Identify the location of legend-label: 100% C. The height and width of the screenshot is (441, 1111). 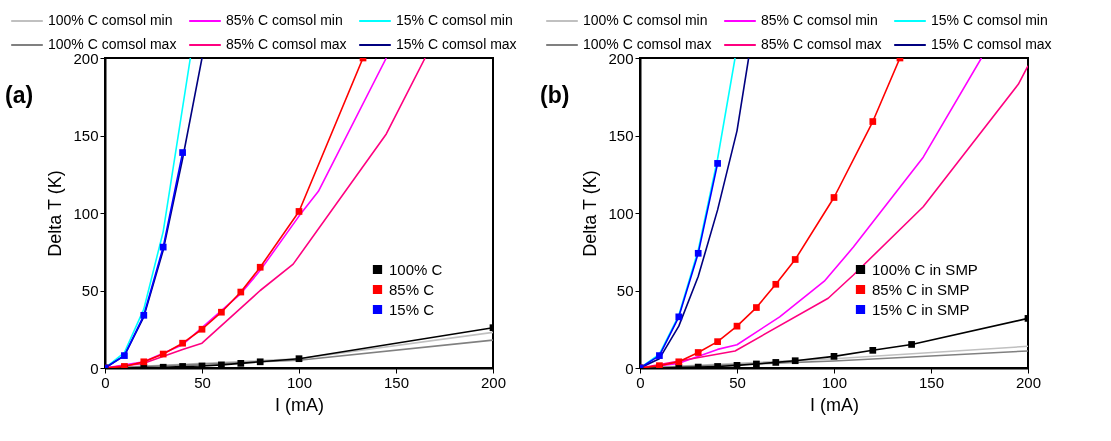
(416, 269).